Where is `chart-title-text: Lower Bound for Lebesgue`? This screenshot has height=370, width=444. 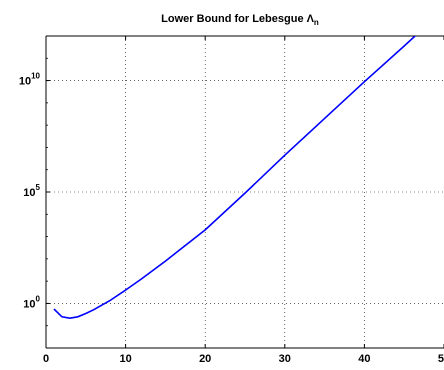 chart-title-text: Lower Bound for Lebesgue is located at coordinates (232, 19).